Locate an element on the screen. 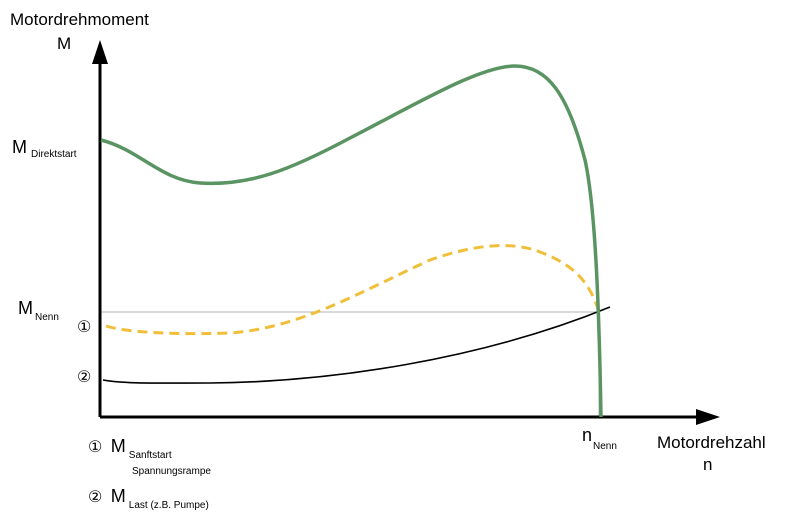 The height and width of the screenshot is (518, 795). m-nenn-label: M Nenn is located at coordinates (38, 310).